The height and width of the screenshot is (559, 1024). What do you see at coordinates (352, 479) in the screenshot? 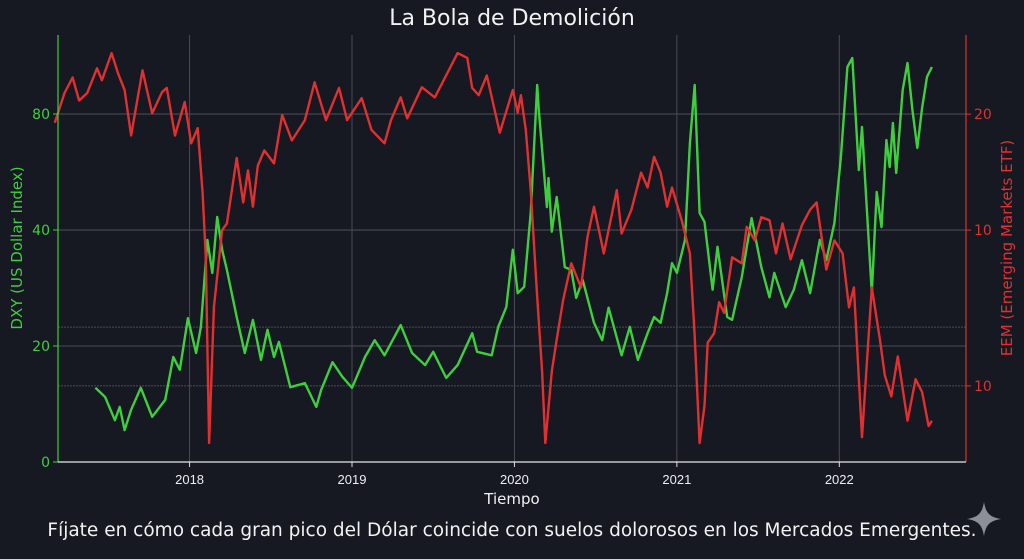
I see `x-tick-label: 2019` at bounding box center [352, 479].